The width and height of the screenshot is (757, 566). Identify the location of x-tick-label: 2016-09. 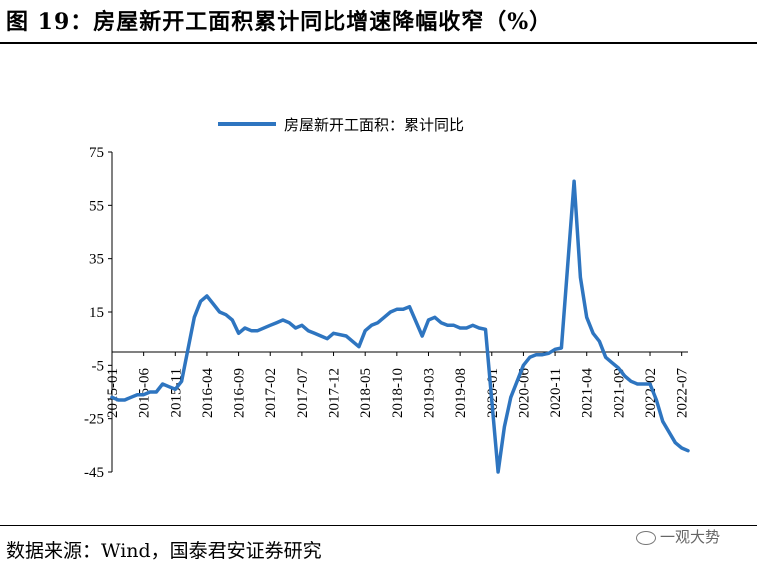
(240, 393).